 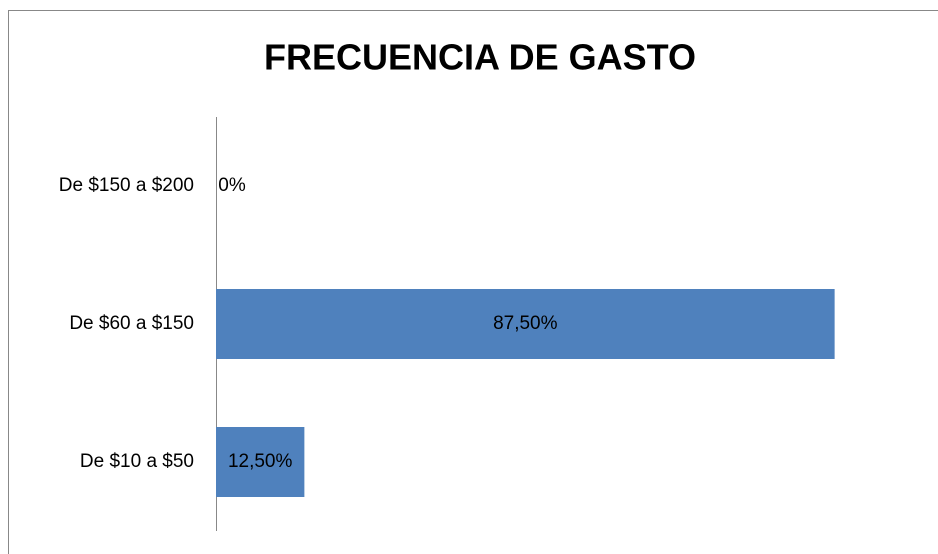 I want to click on y-tick-label: De $10 a $50, so click(x=137, y=461).